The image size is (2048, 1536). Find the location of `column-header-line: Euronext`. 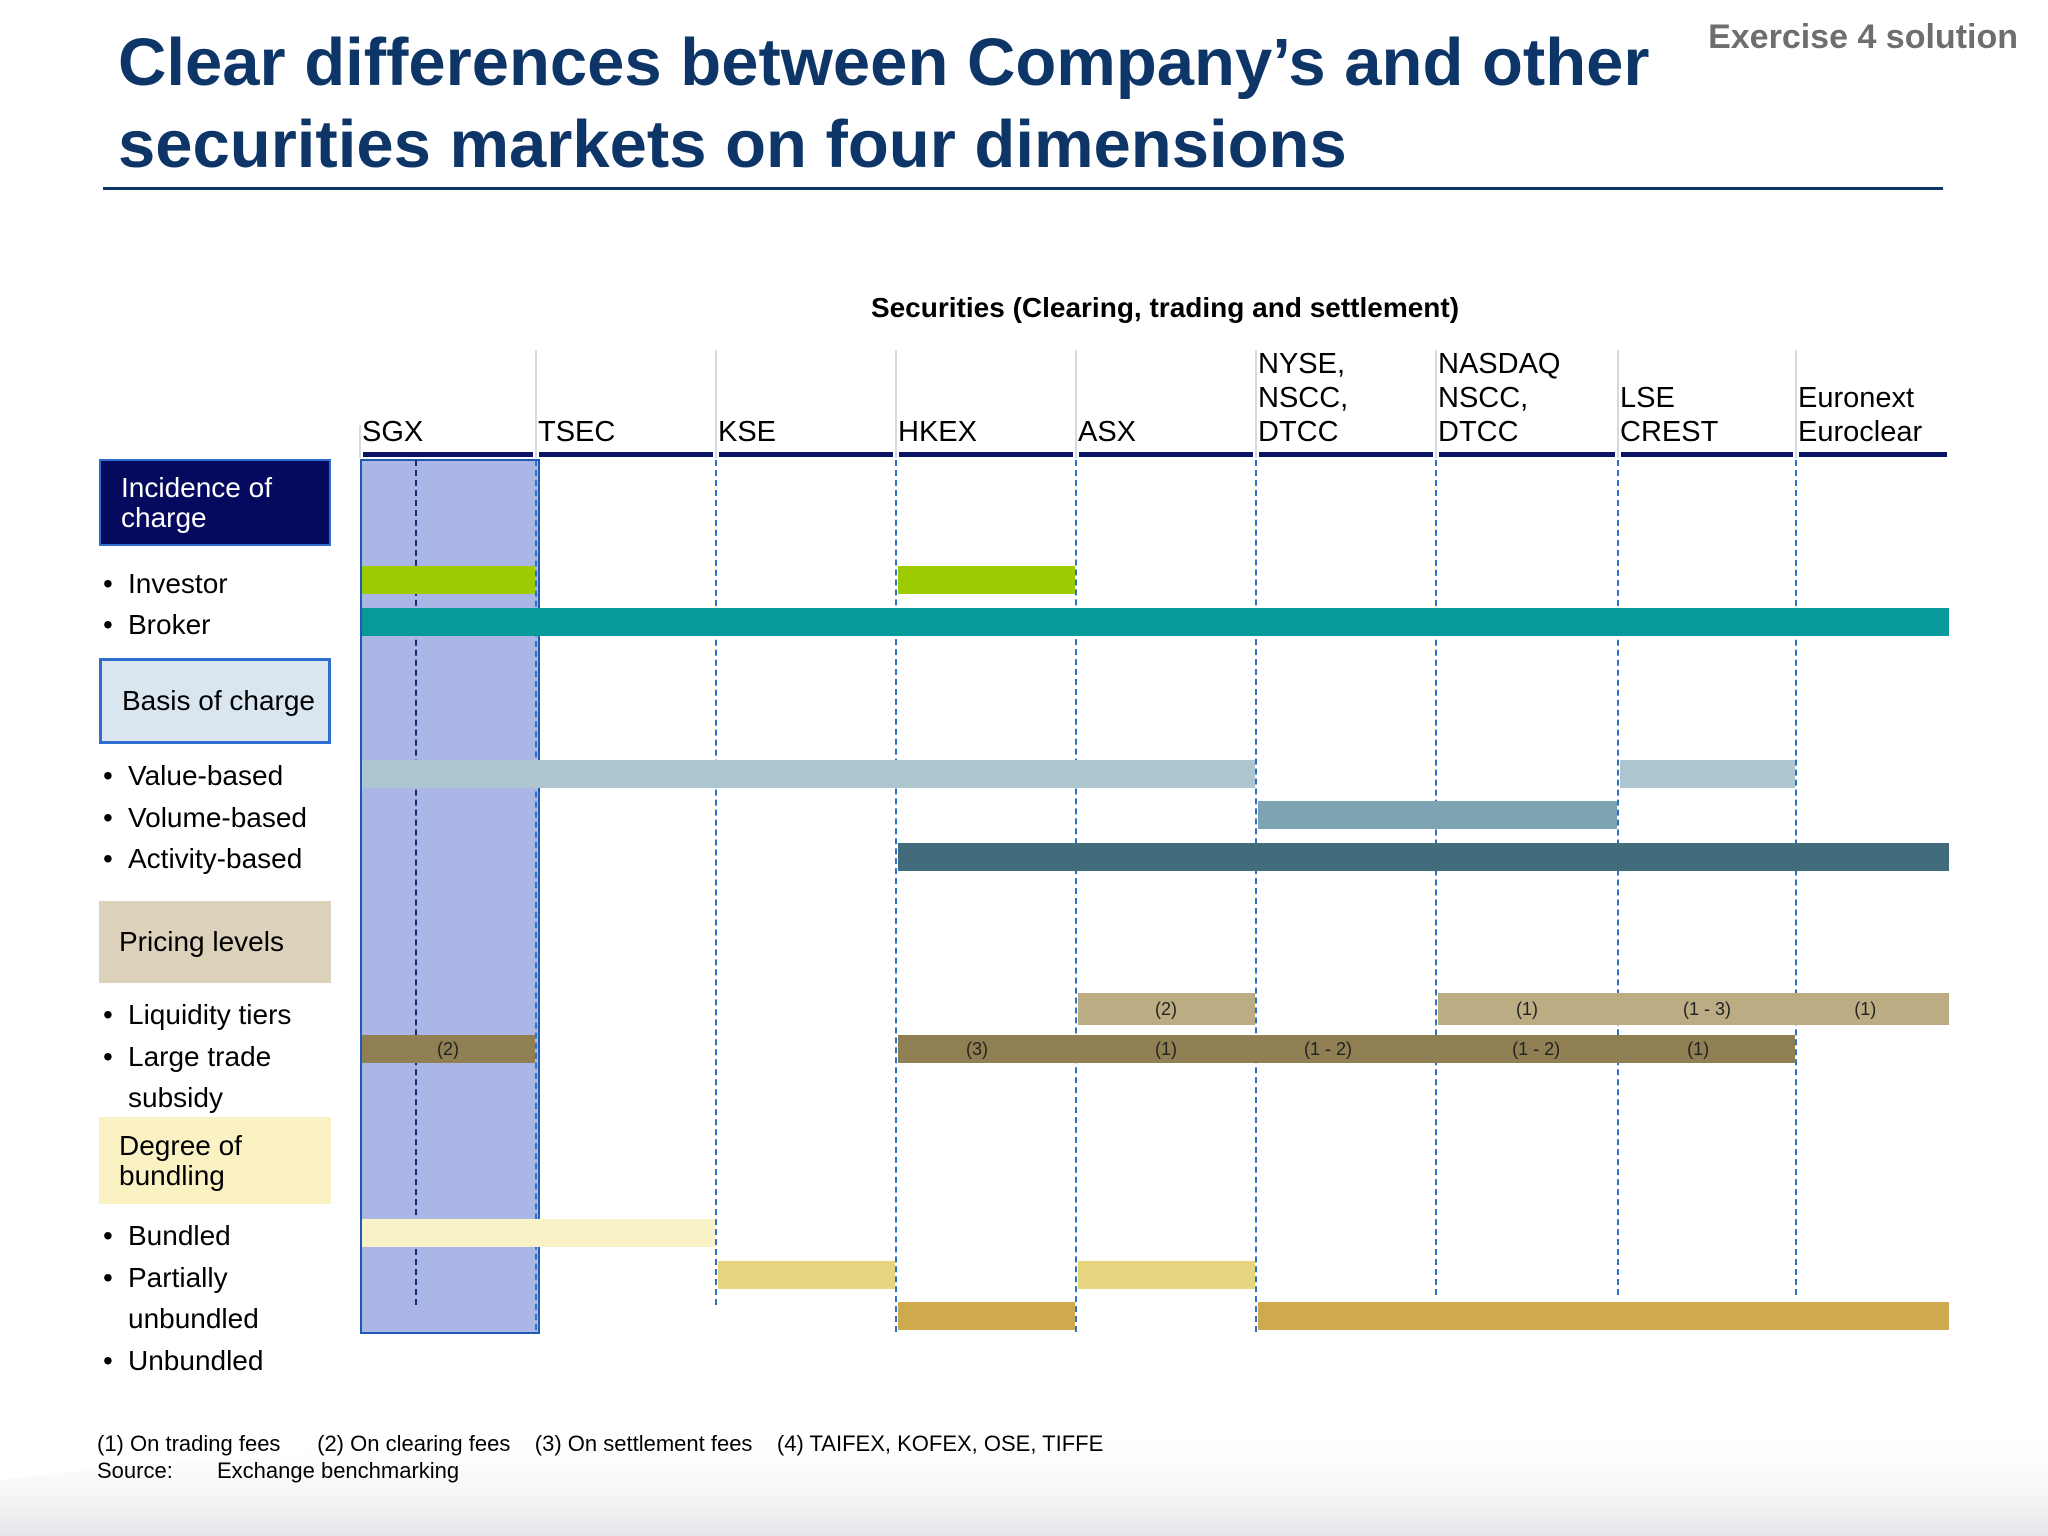

column-header-line: Euronext is located at coordinates (1856, 398).